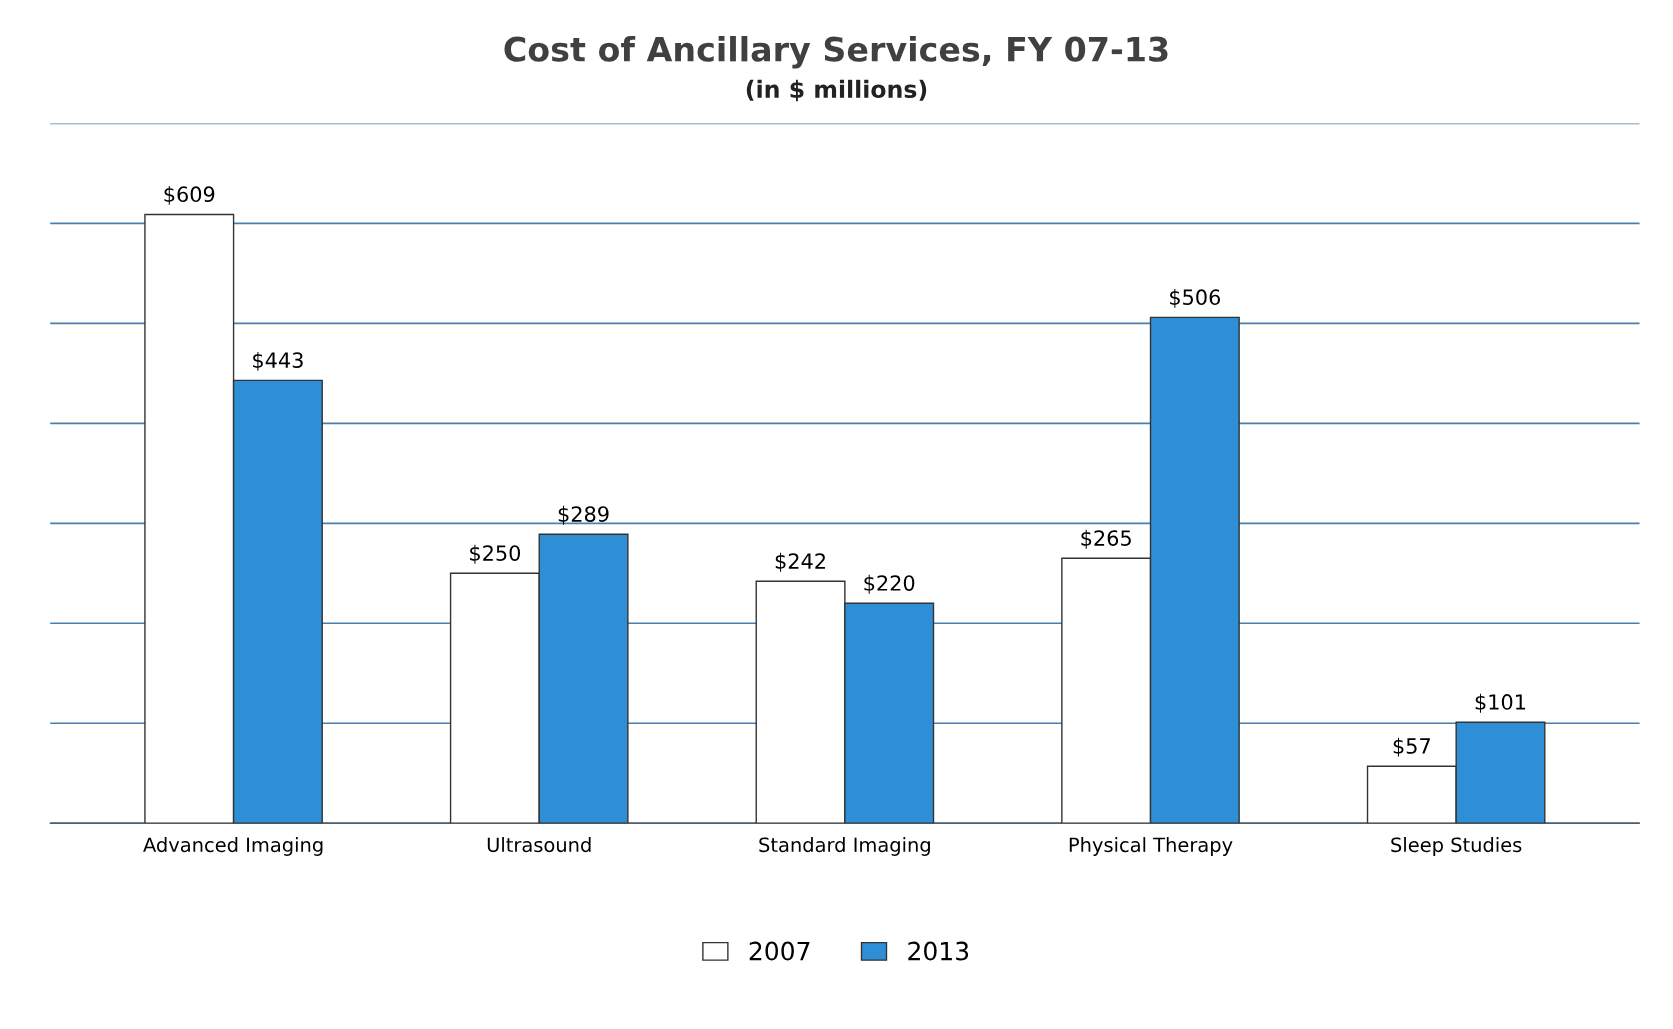 The width and height of the screenshot is (1673, 1029). Describe the element at coordinates (583, 515) in the screenshot. I see `data-label: $289` at that location.